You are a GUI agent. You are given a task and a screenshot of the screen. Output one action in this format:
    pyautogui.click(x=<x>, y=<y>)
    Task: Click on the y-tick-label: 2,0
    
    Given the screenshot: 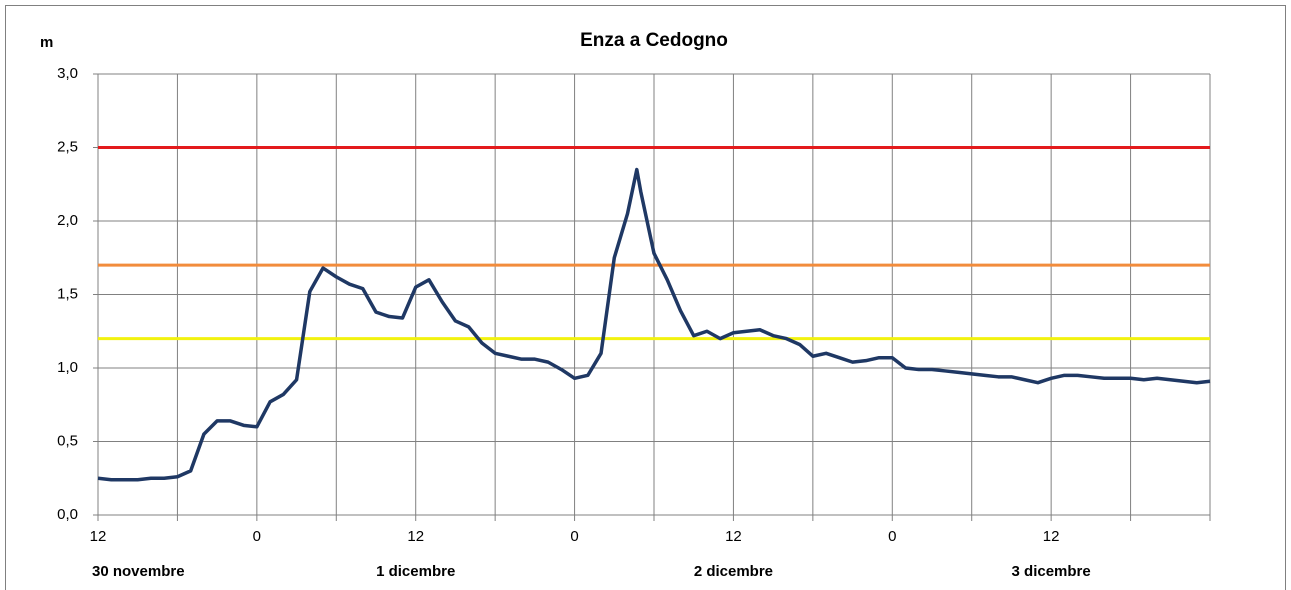 What is the action you would take?
    pyautogui.click(x=67, y=220)
    